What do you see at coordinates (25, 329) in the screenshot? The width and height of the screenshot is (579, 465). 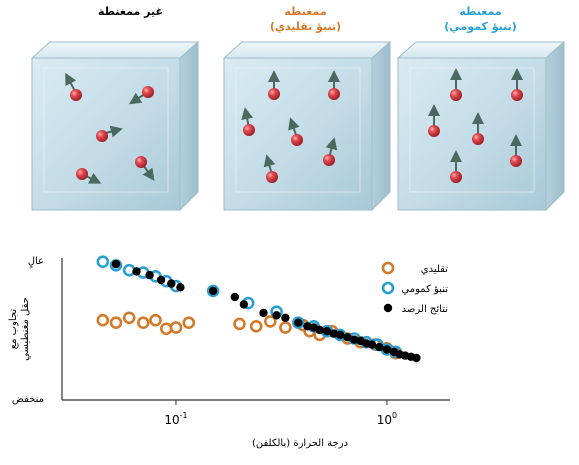 I see `y-axis-label-line: حقل مغنطيسي` at bounding box center [25, 329].